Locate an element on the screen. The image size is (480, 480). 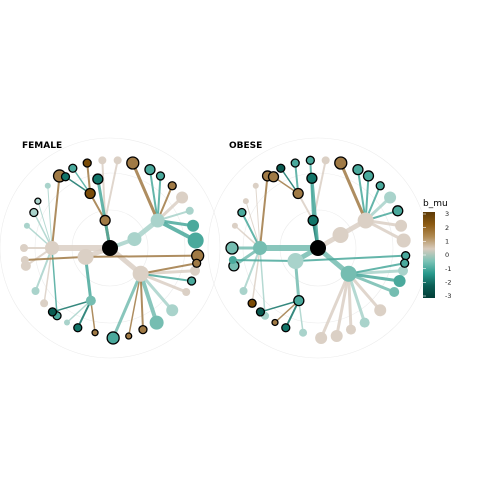
tree-root-node is located at coordinates (318, 248).